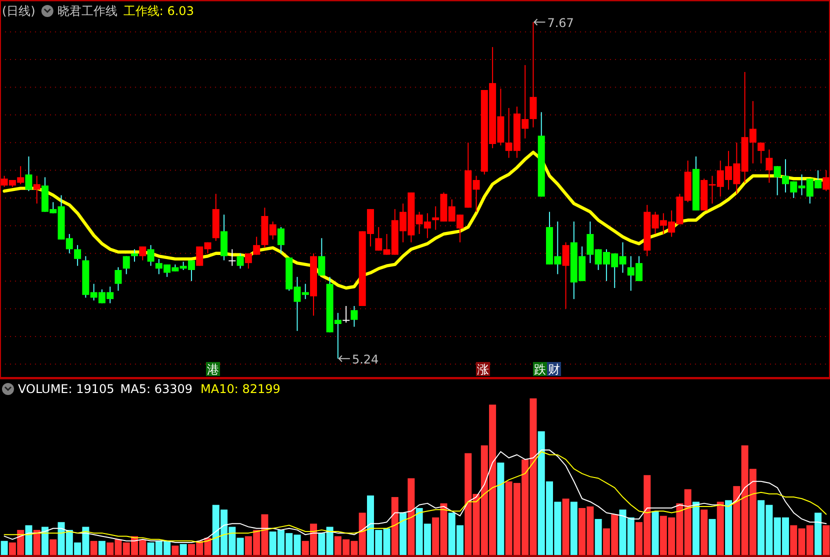 The height and width of the screenshot is (557, 830). What do you see at coordinates (87, 11) in the screenshot?
I see `chart-subtitle: 晓君工作线` at bounding box center [87, 11].